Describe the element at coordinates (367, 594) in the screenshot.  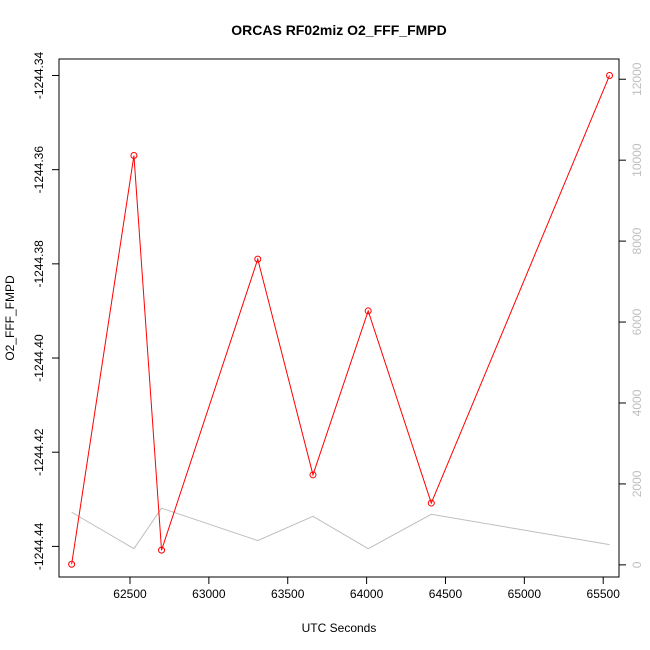
I see `x-tick-label: 64000` at that location.